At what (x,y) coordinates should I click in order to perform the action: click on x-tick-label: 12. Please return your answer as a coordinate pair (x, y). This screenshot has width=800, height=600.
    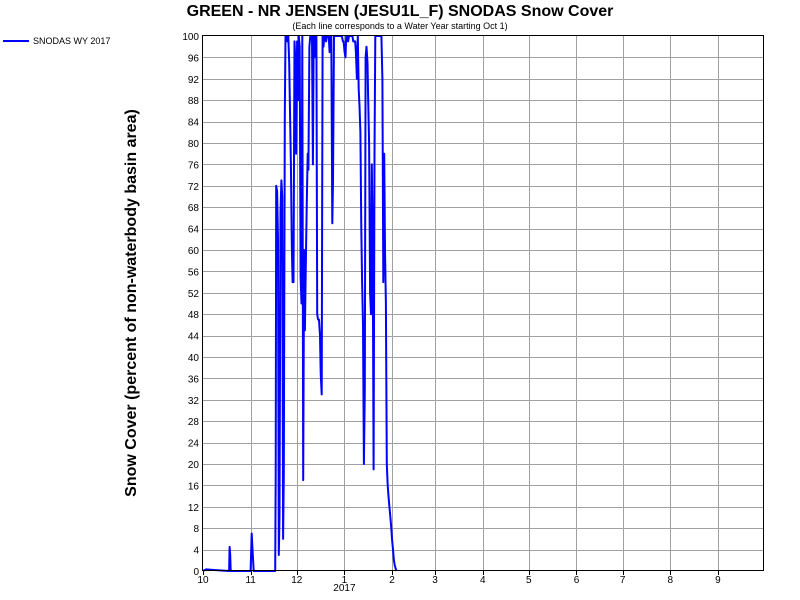
    Looking at the image, I should click on (297, 580).